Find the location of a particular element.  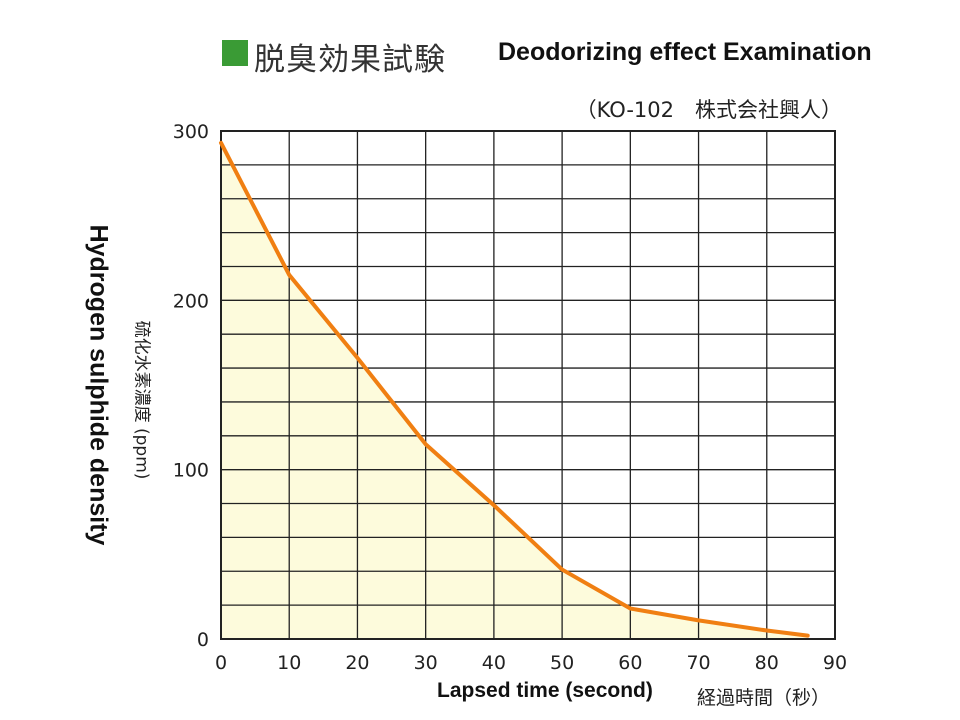

x-tick-label: 0 is located at coordinates (221, 663).